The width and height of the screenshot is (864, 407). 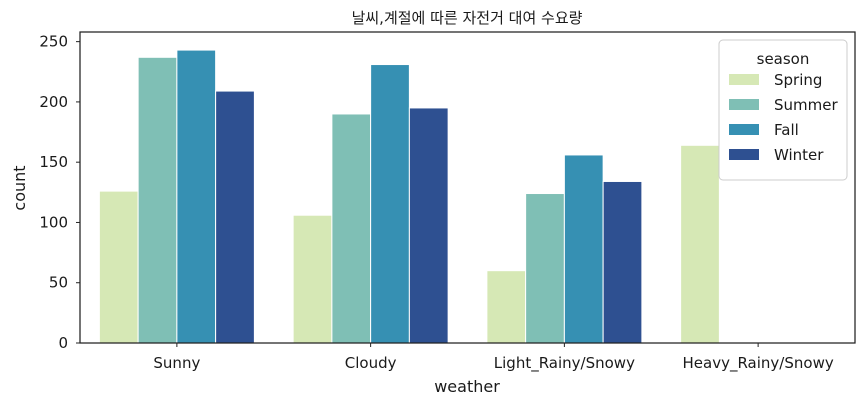 I want to click on y-tick-label: 150, so click(x=53, y=162).